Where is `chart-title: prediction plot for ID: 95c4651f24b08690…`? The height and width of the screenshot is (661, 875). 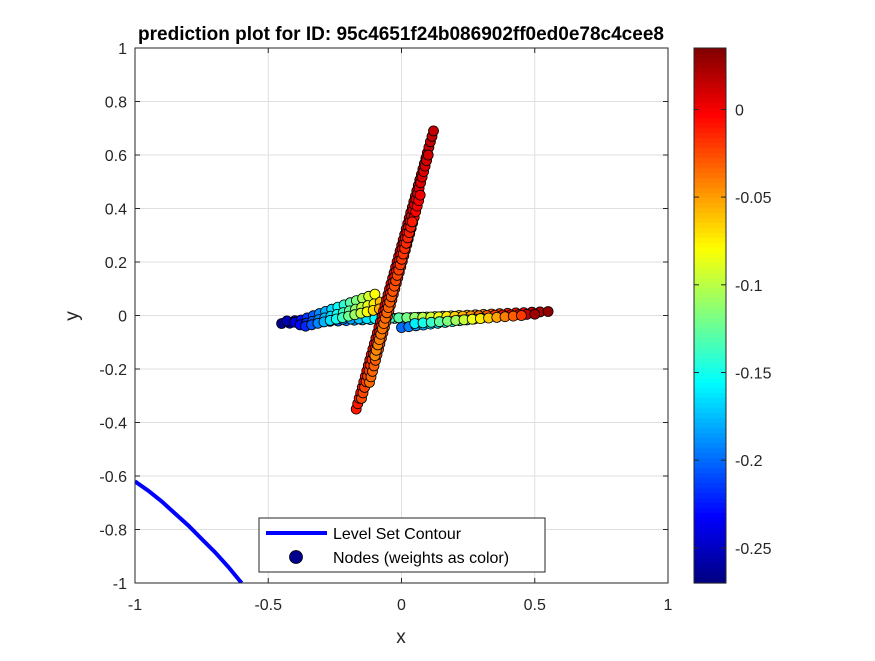
chart-title: prediction plot for ID: 95c4651f24b08690… is located at coordinates (401, 34).